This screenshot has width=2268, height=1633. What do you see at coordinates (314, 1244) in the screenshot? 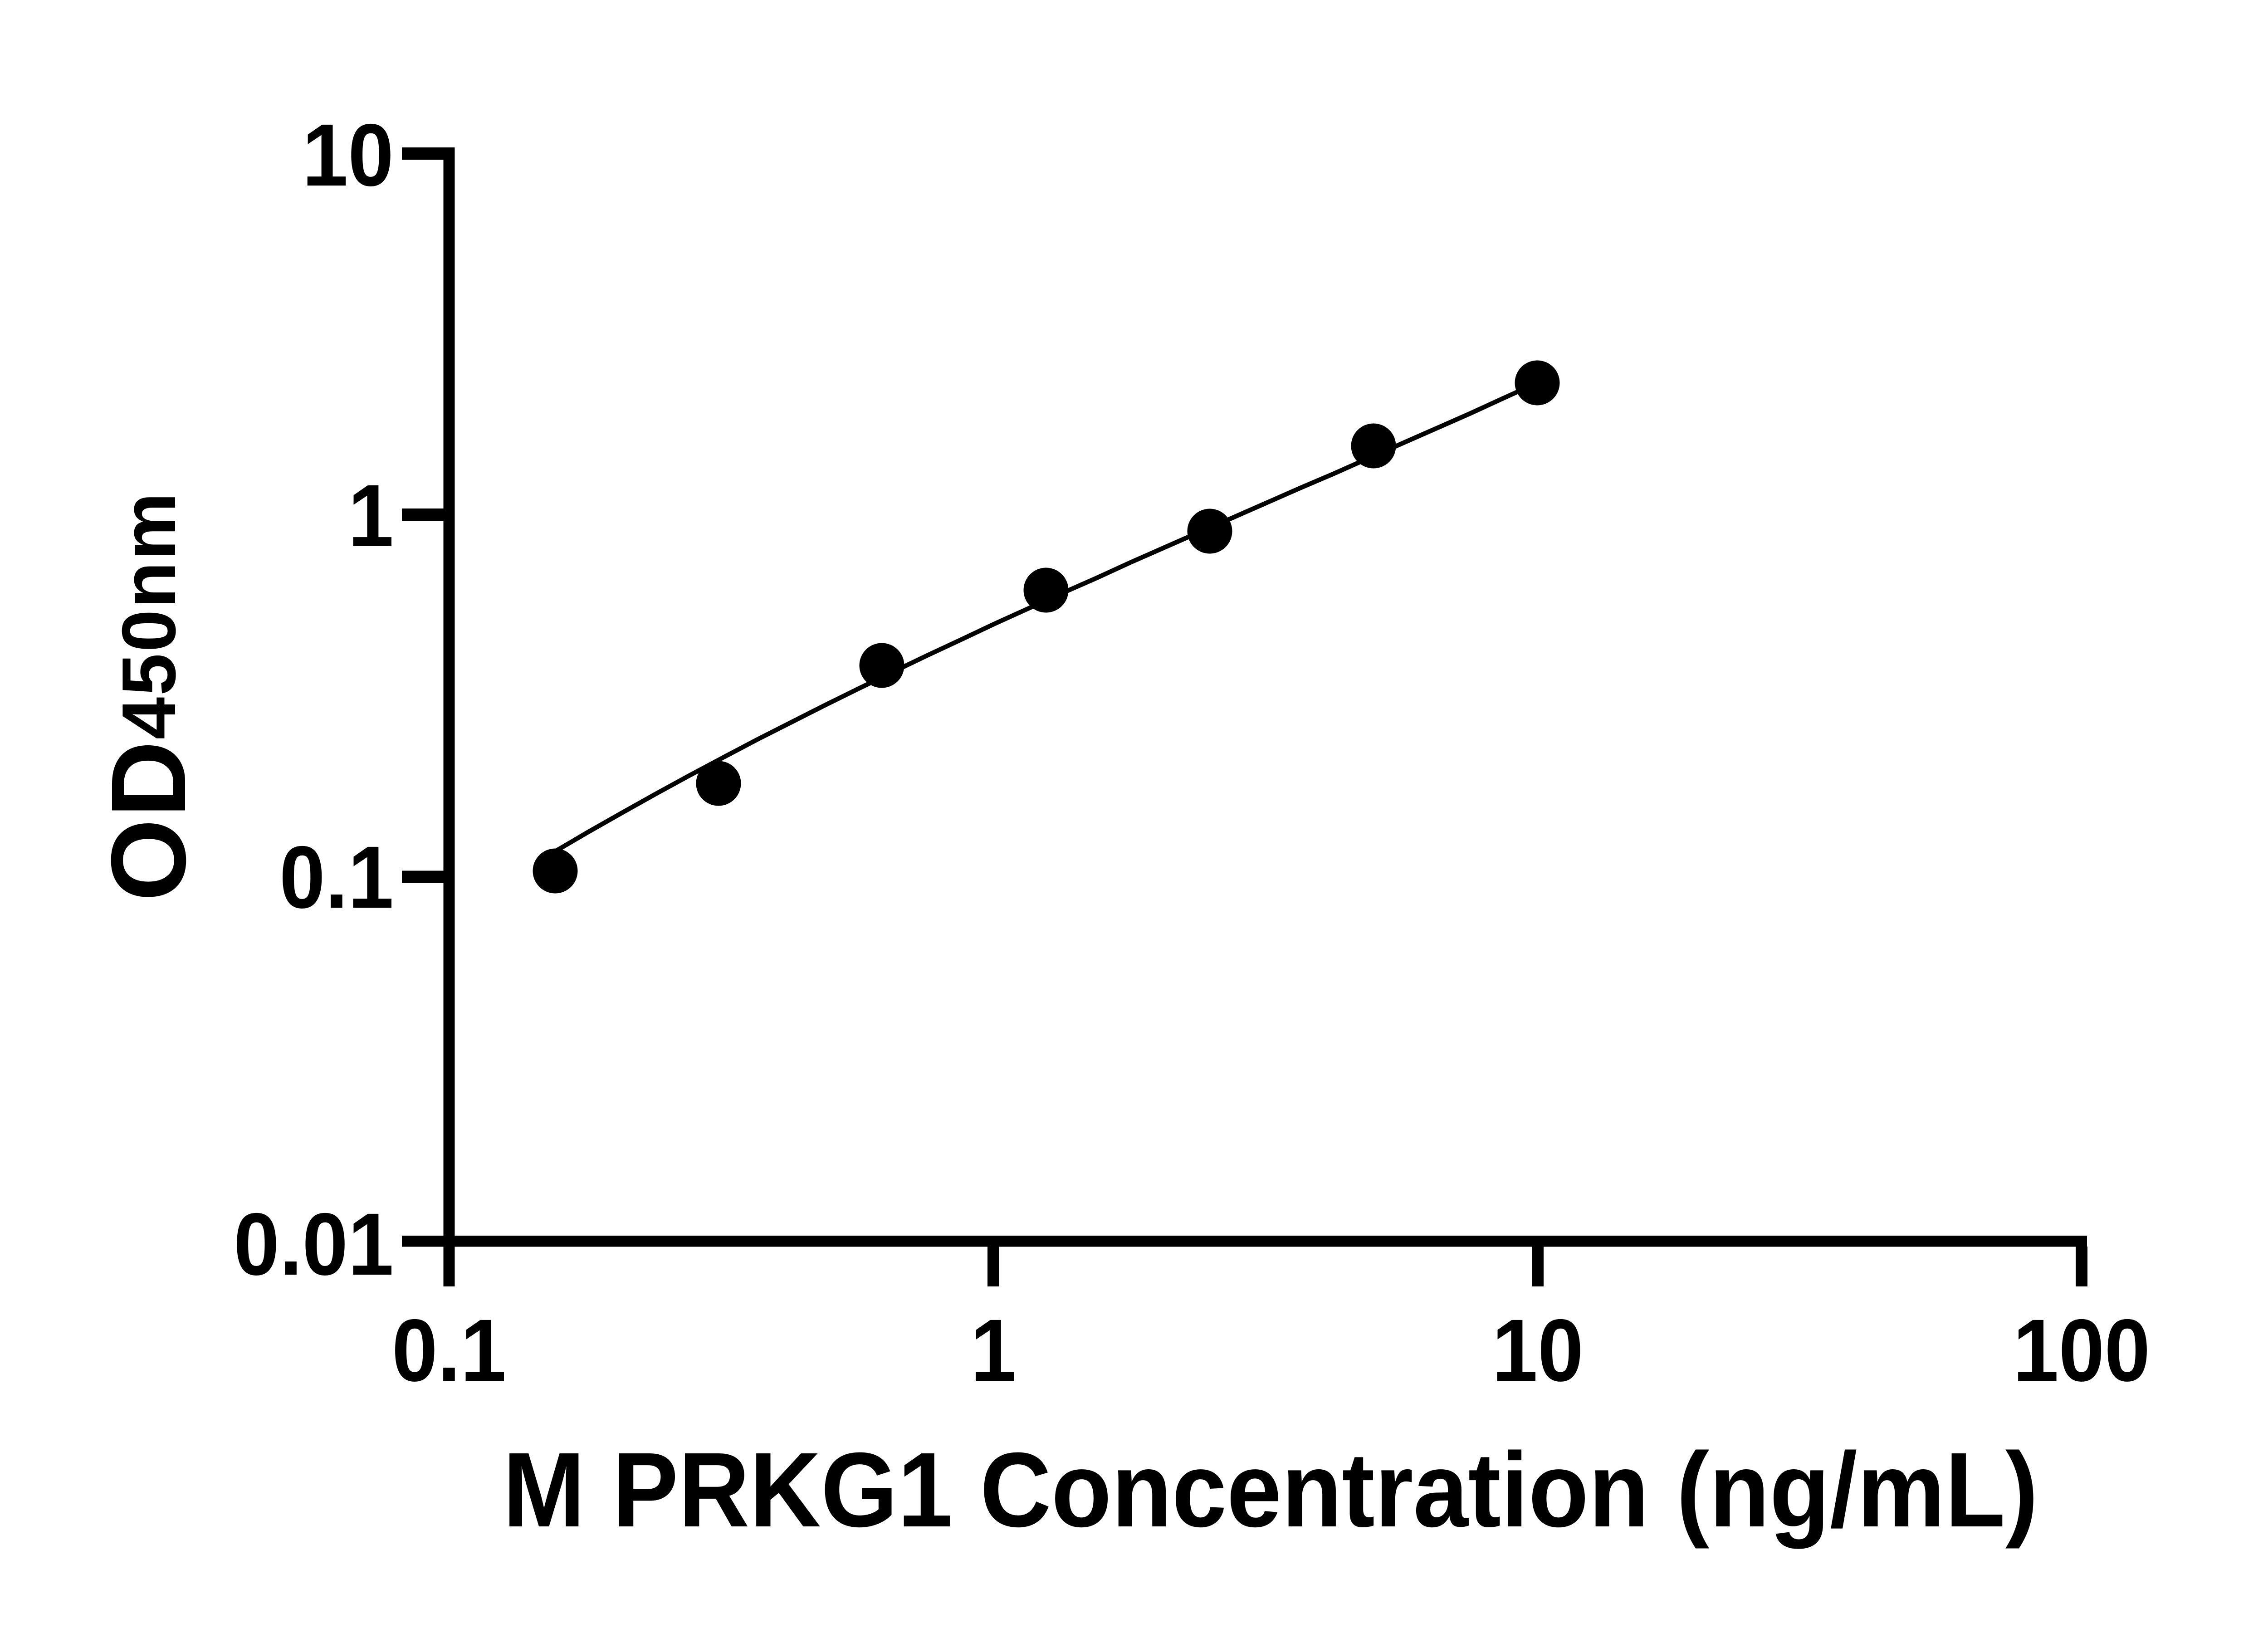
I see `svg-text: 0.01` at bounding box center [314, 1244].